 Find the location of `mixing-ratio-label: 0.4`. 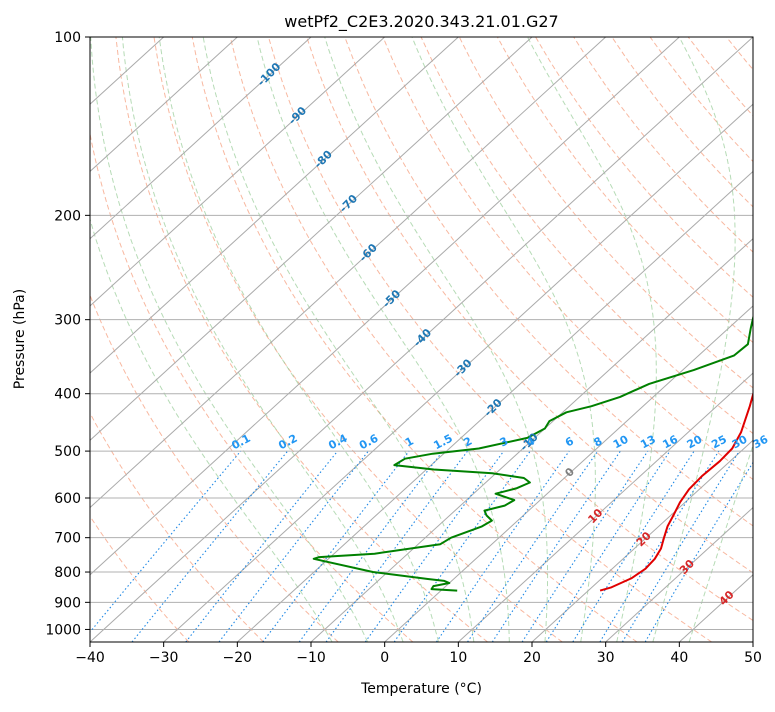

mixing-ratio-label: 0.4 is located at coordinates (338, 442).